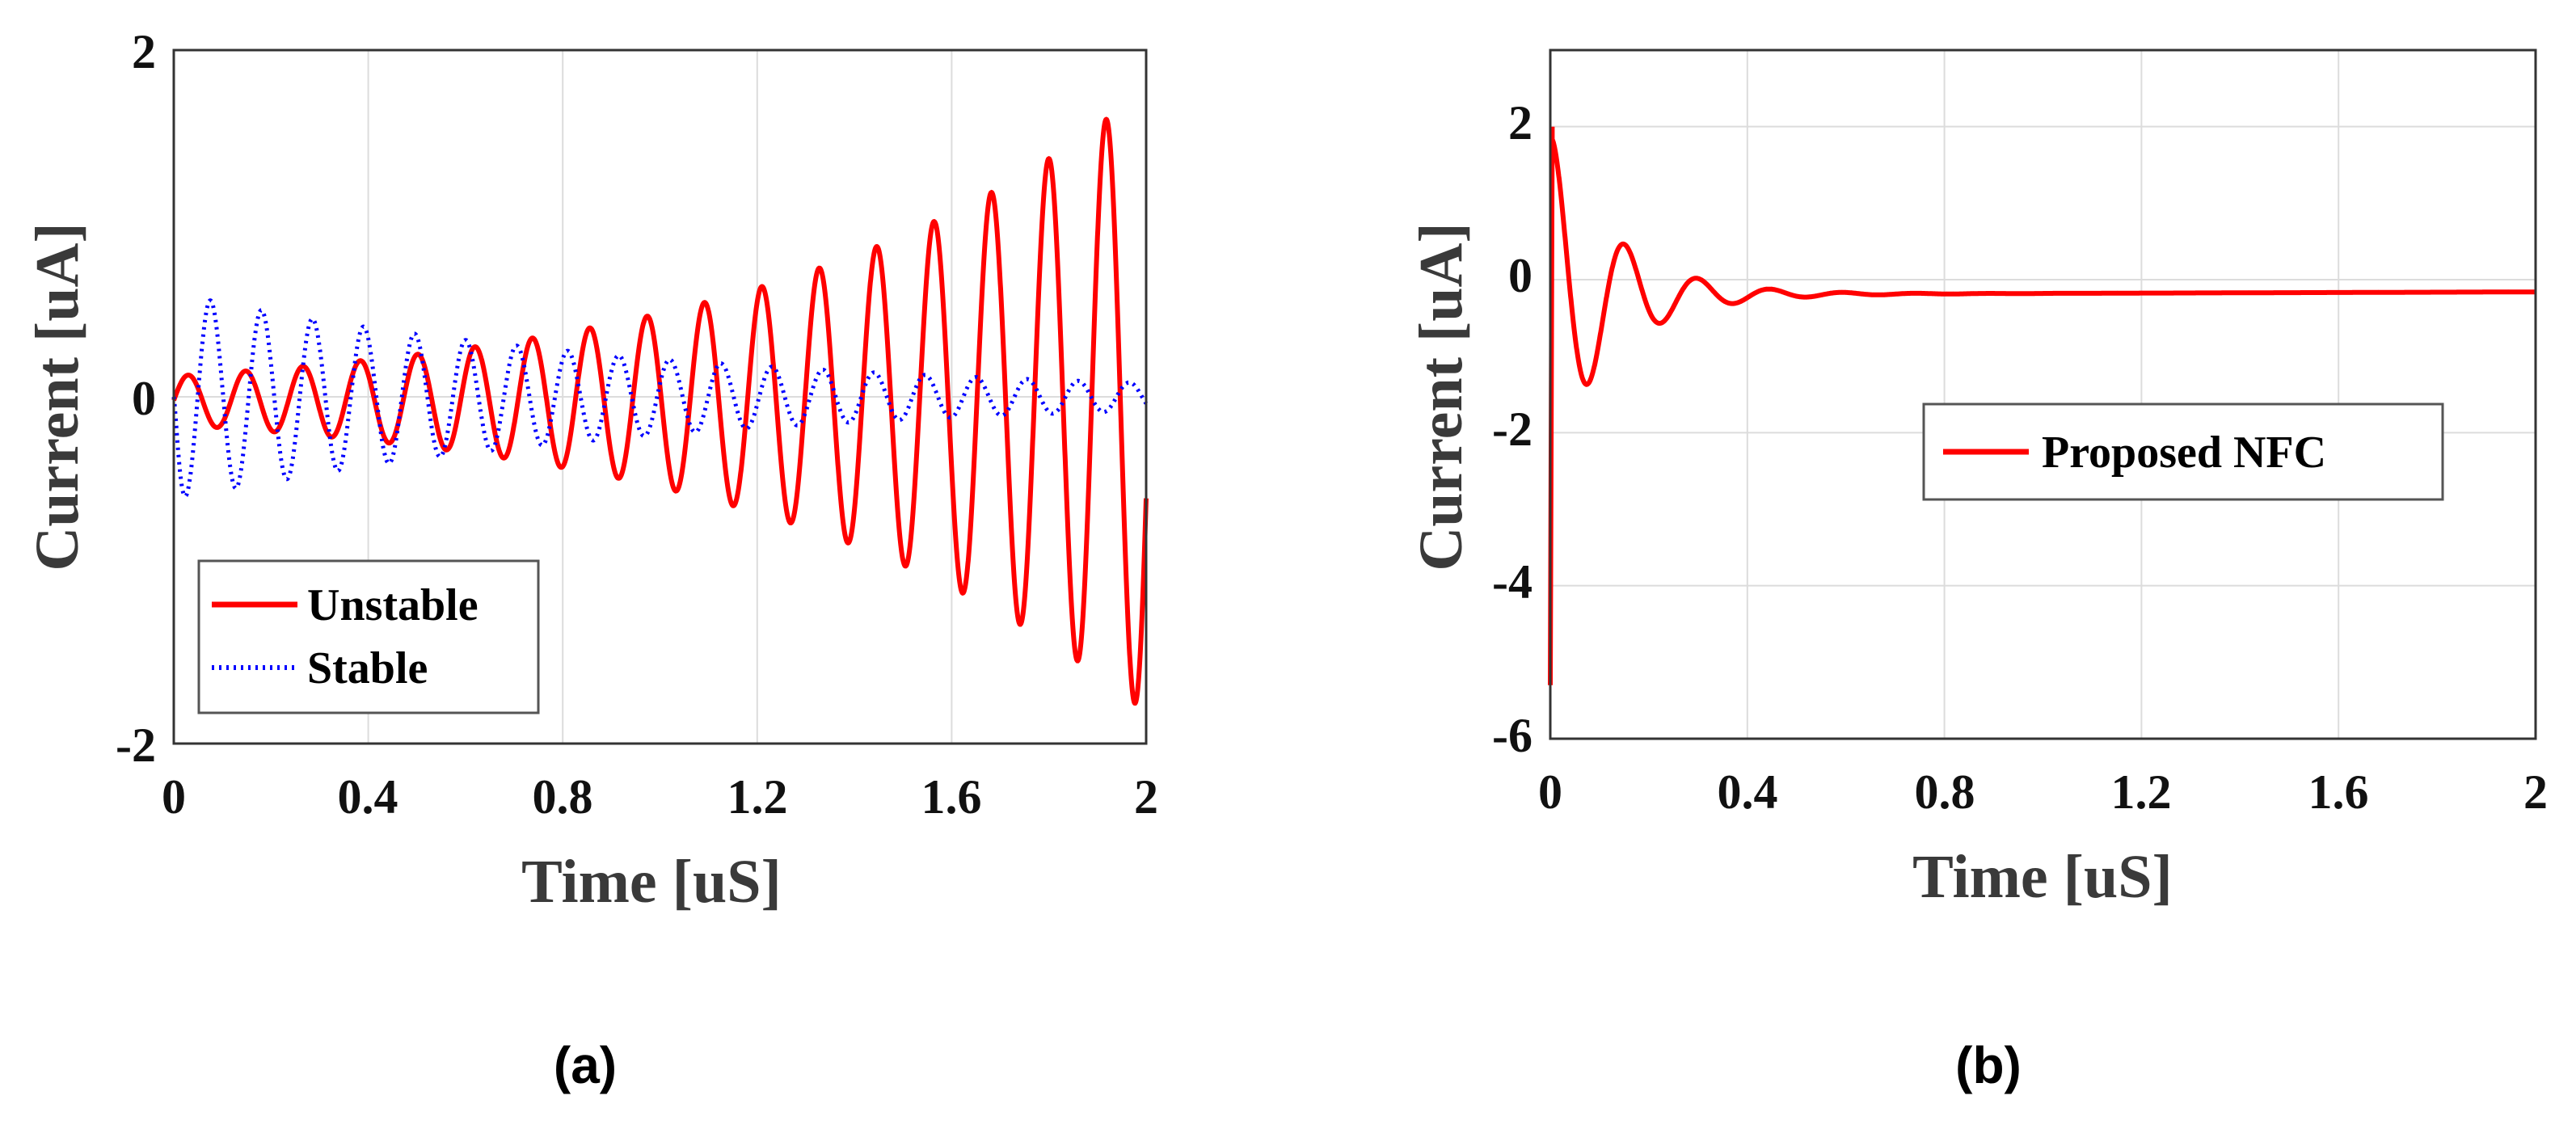  What do you see at coordinates (1521, 123) in the screenshot?
I see `chart-b-ytick: 2` at bounding box center [1521, 123].